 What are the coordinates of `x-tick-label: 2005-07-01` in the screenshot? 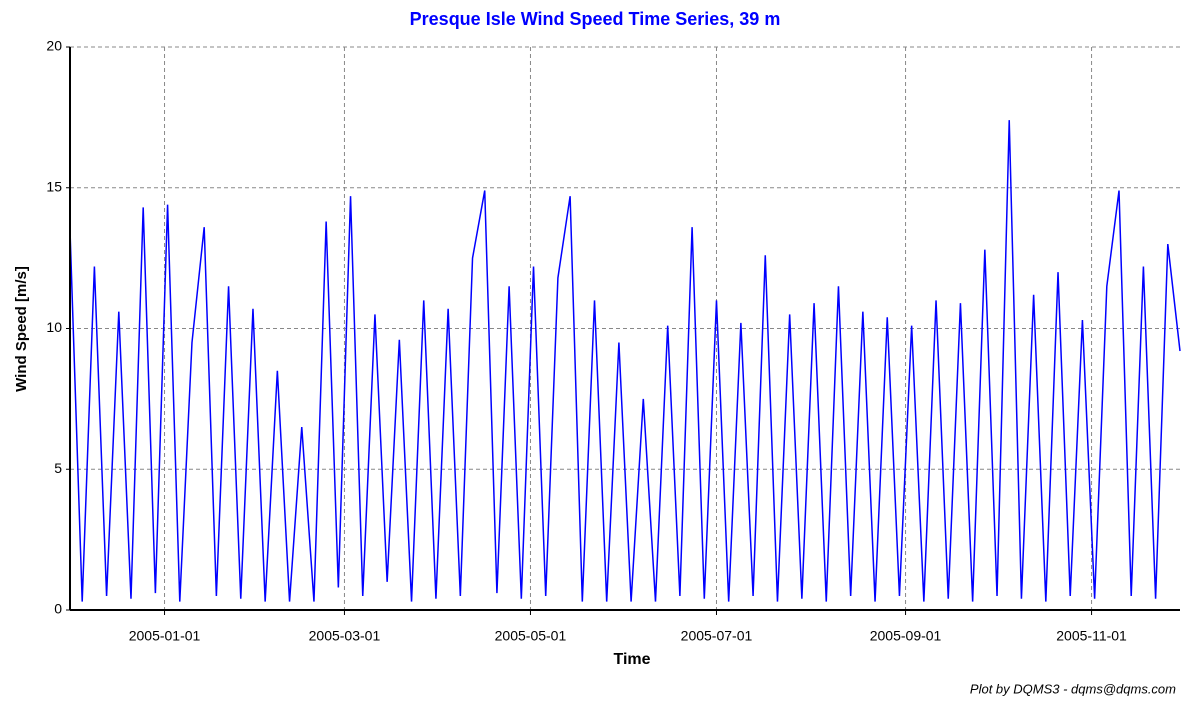 It's located at (717, 636).